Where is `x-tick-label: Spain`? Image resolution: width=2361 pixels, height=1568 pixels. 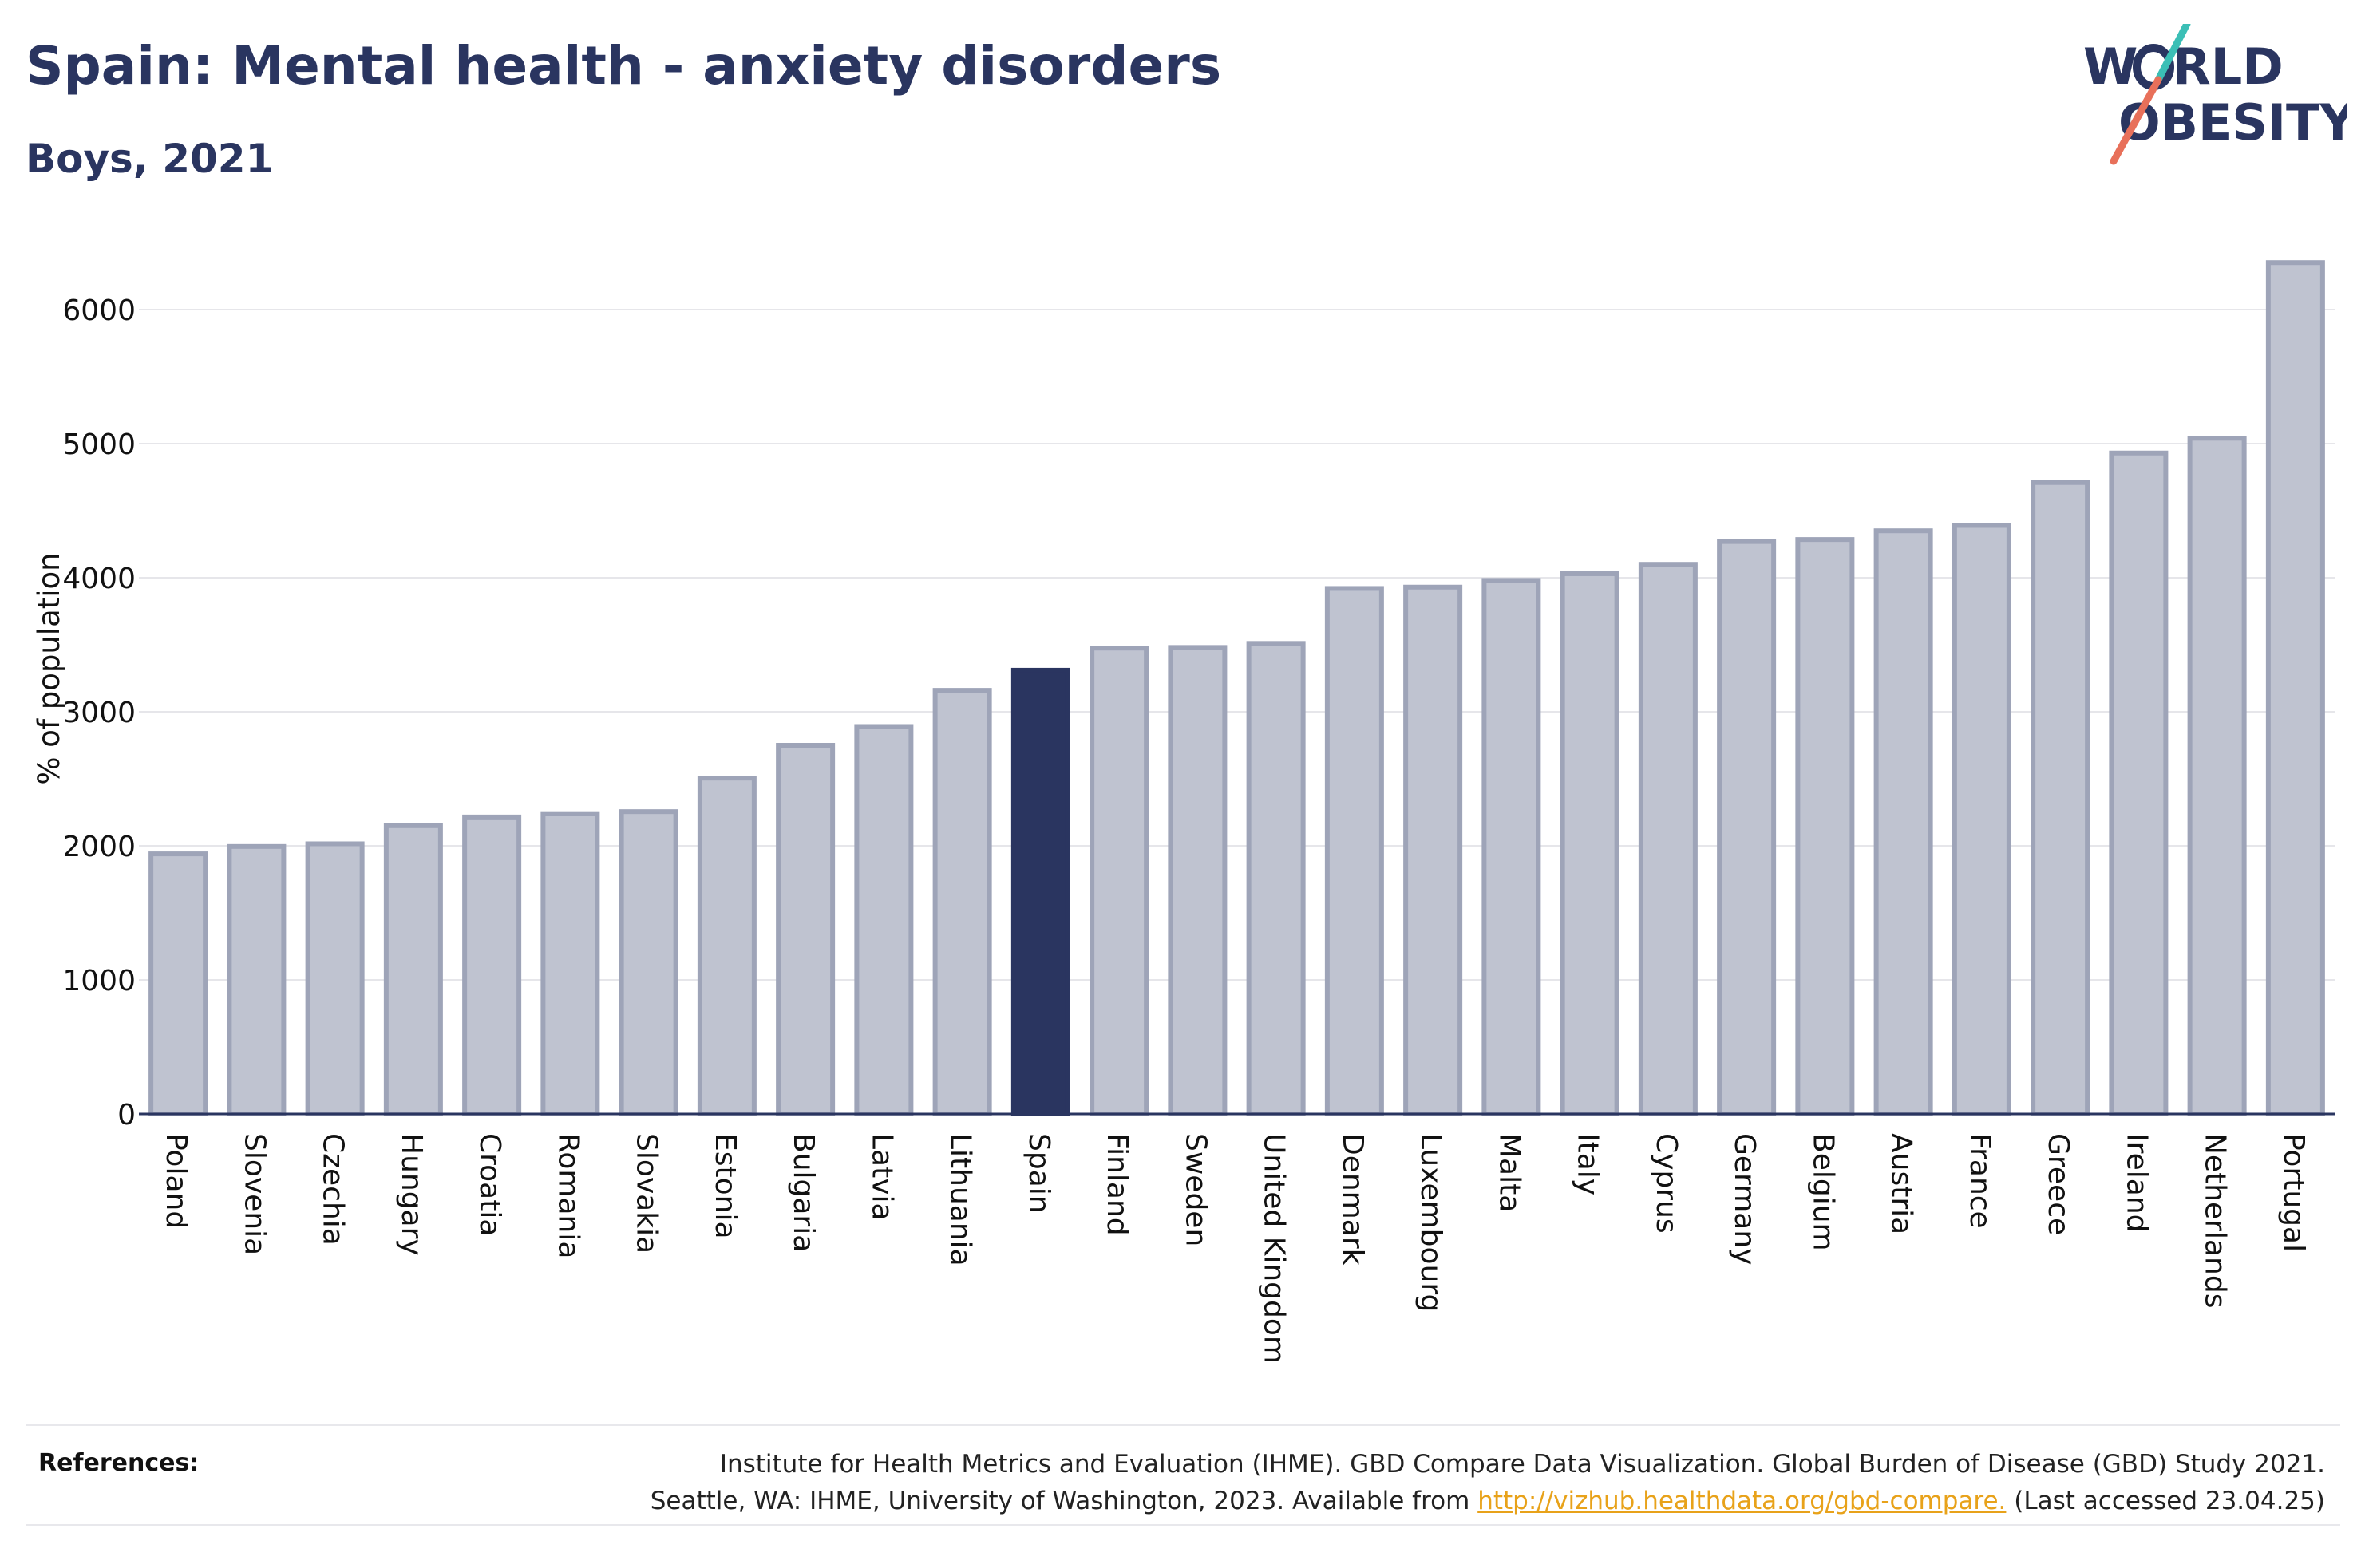
x-tick-label: Spain is located at coordinates (1038, 1173).